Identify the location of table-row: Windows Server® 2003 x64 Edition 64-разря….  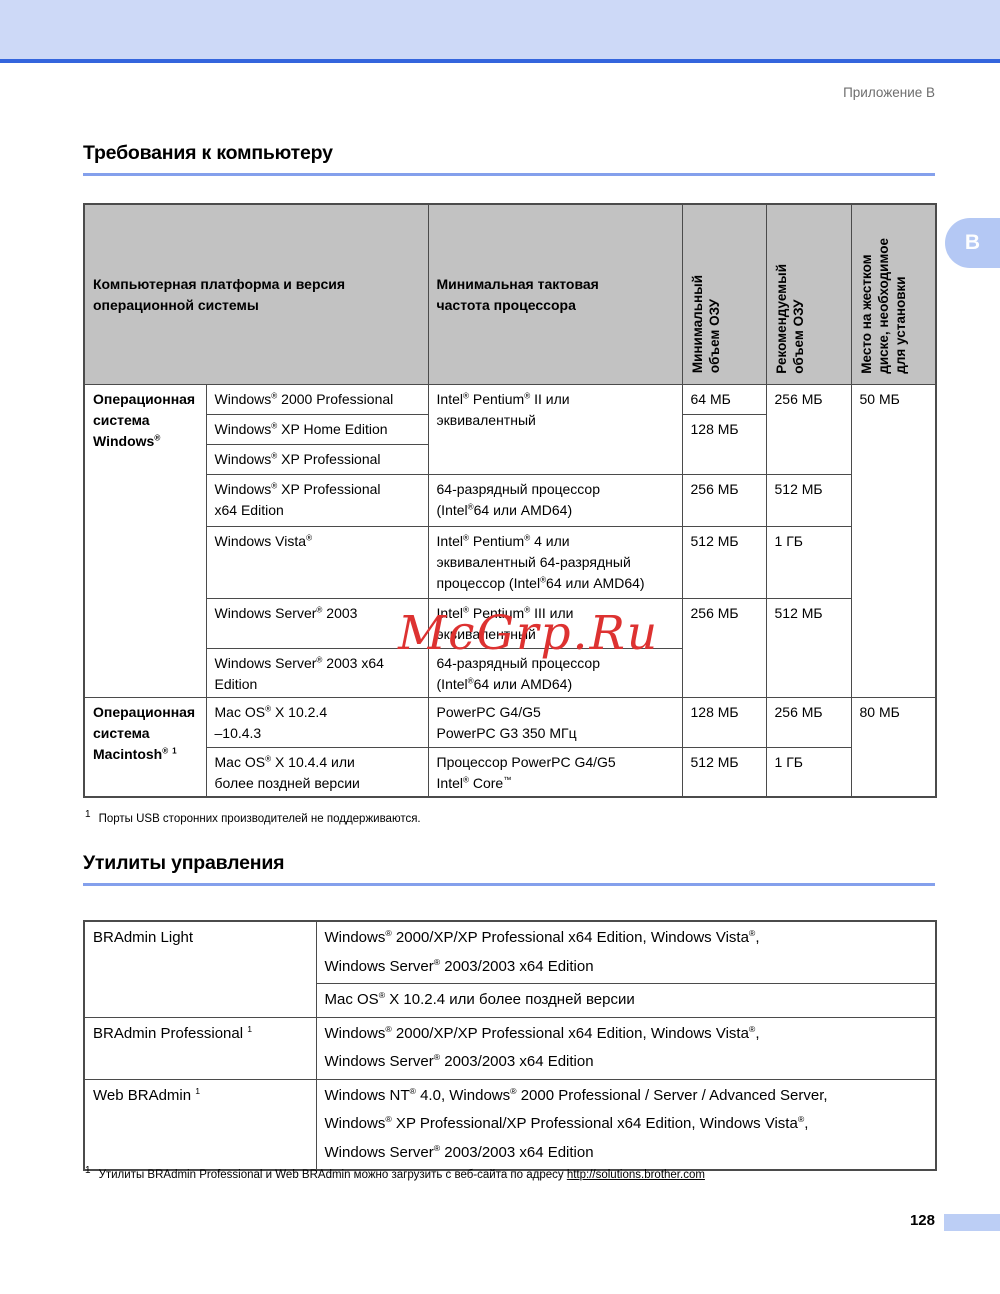
(510, 672).